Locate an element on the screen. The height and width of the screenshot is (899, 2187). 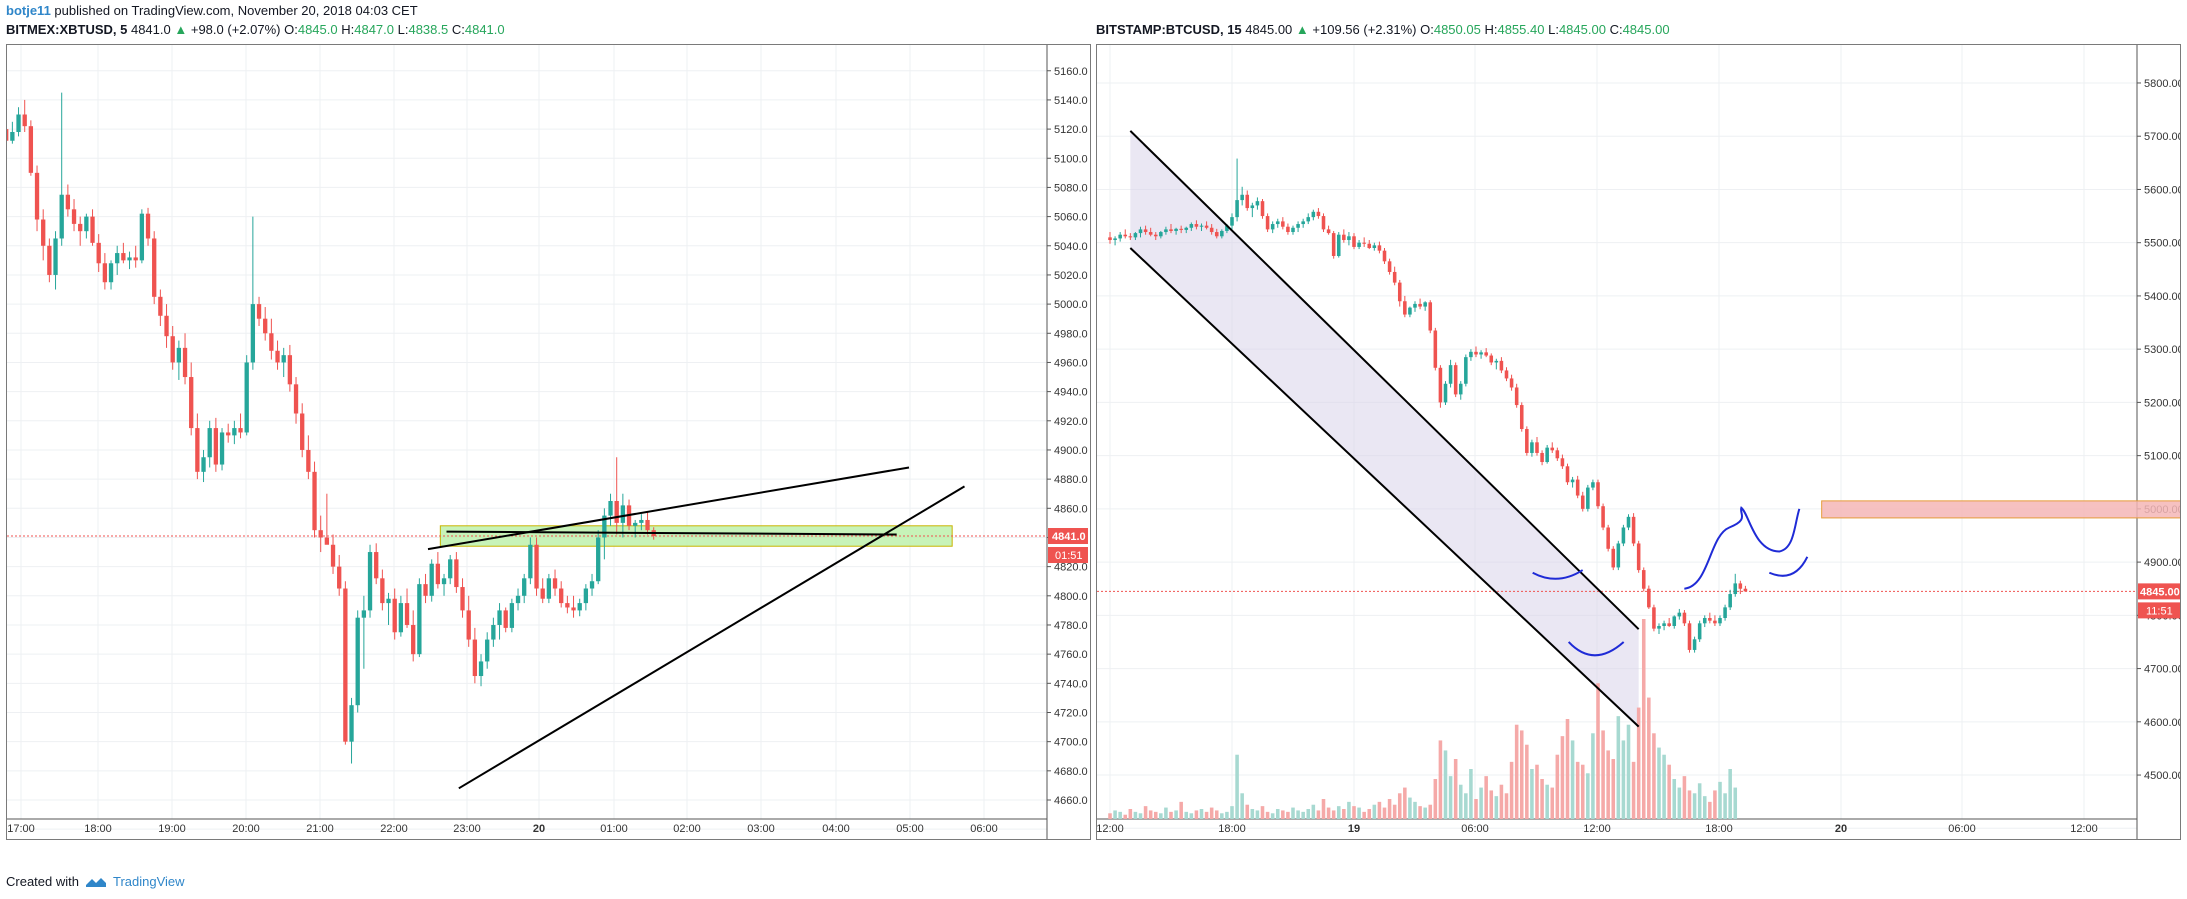
right-open-label: O: is located at coordinates (1427, 29).